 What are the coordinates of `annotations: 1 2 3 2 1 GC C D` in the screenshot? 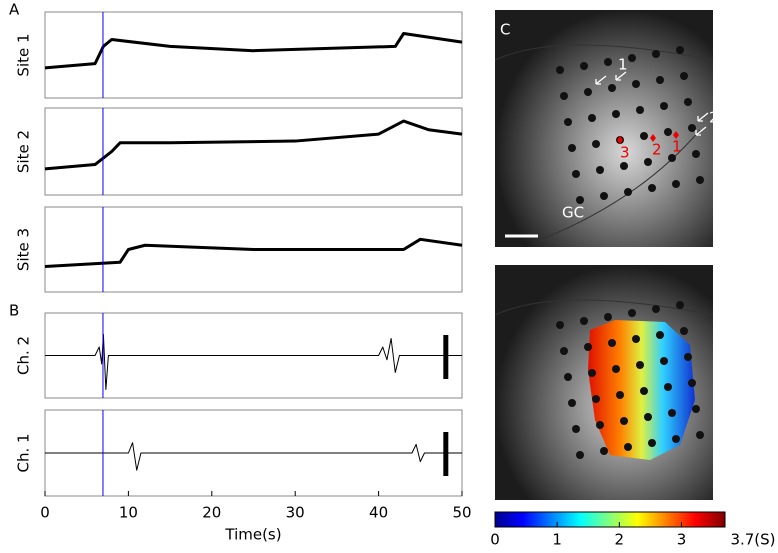 It's located at (609, 157).